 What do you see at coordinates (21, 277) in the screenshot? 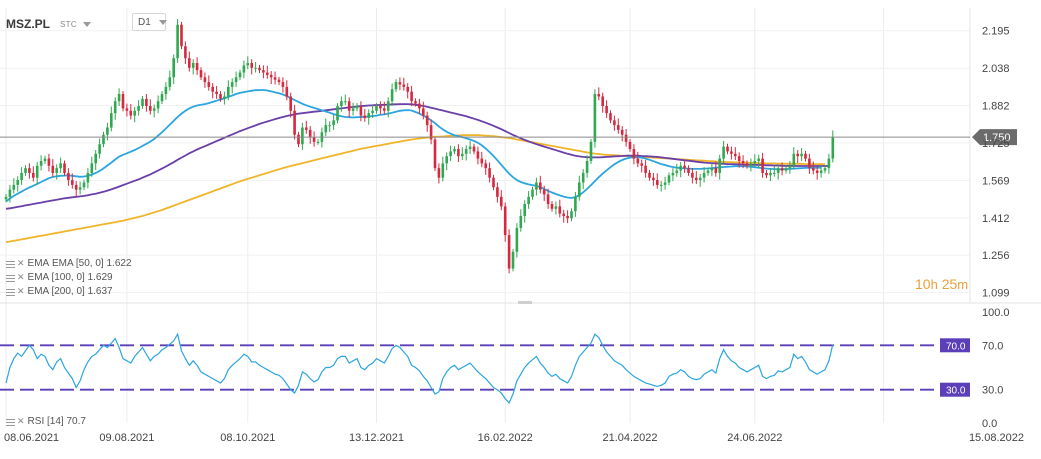
I see `close-icon: ✕` at bounding box center [21, 277].